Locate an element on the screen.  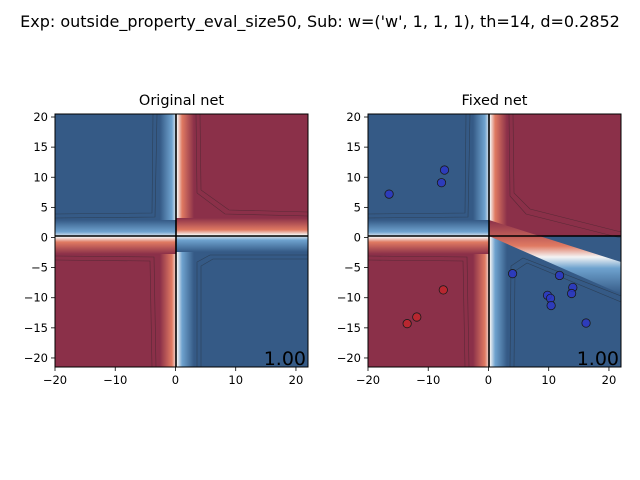
scatter-points is located at coordinates (487, 247).